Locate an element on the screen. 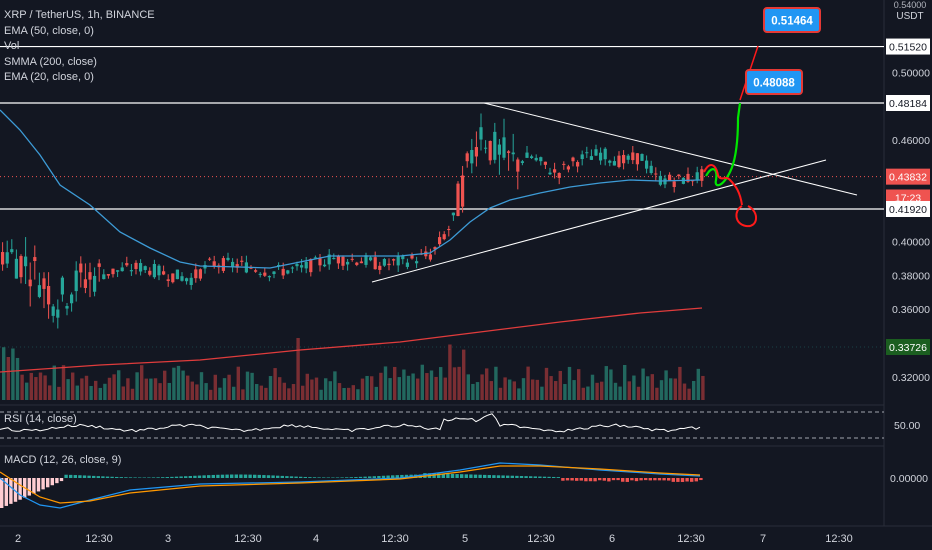  triangle-lower-trendline is located at coordinates (599, 221).